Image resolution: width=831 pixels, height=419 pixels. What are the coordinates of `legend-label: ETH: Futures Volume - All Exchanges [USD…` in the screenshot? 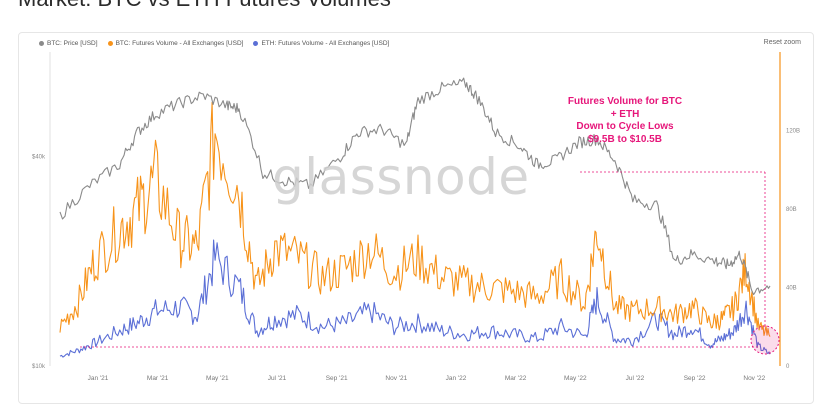 It's located at (325, 43).